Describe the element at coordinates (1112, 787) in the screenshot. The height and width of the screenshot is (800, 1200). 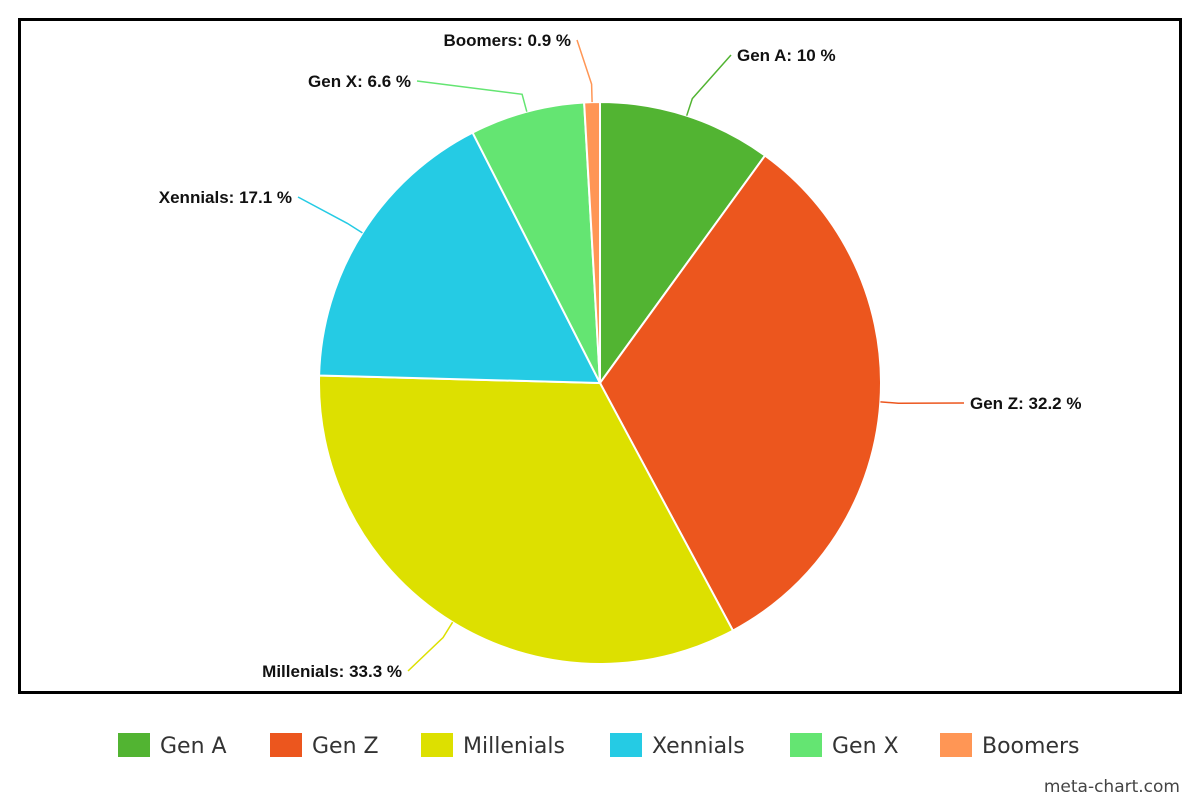
I see `watermark-text: meta-chart.com` at that location.